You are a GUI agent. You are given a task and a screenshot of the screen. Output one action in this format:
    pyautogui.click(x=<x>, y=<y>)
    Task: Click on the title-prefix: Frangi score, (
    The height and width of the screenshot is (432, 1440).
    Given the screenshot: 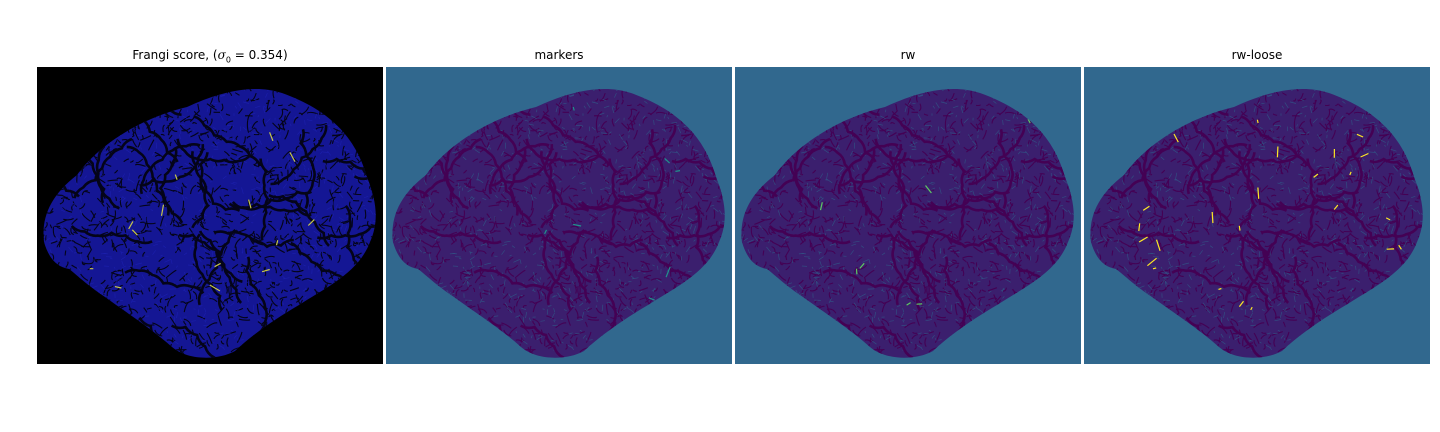 What is the action you would take?
    pyautogui.click(x=175, y=55)
    